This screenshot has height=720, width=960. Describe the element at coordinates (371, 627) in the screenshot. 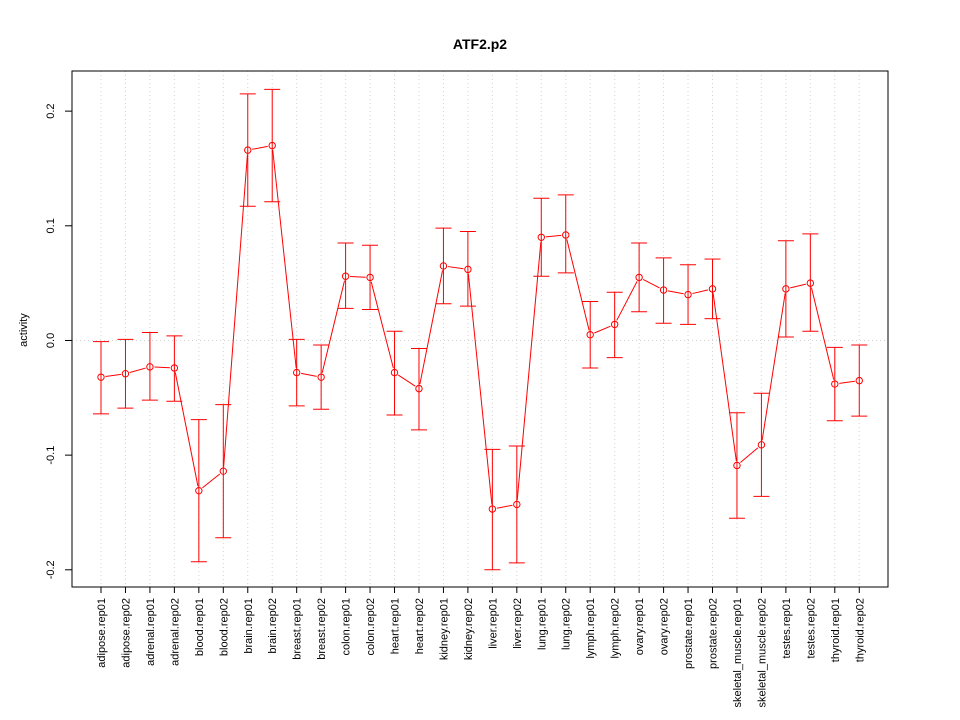

I see `x-tick-label: colon.rep02` at that location.